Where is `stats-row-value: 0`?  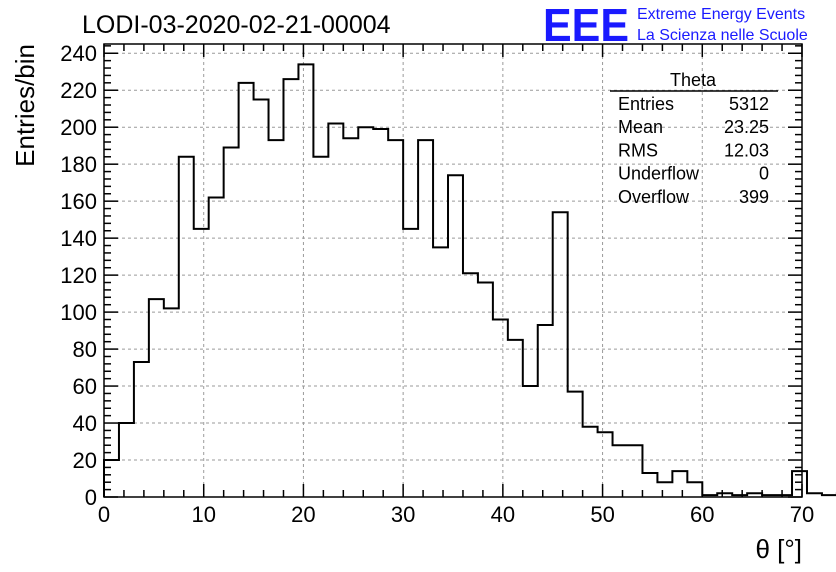
stats-row-value: 0 is located at coordinates (764, 174).